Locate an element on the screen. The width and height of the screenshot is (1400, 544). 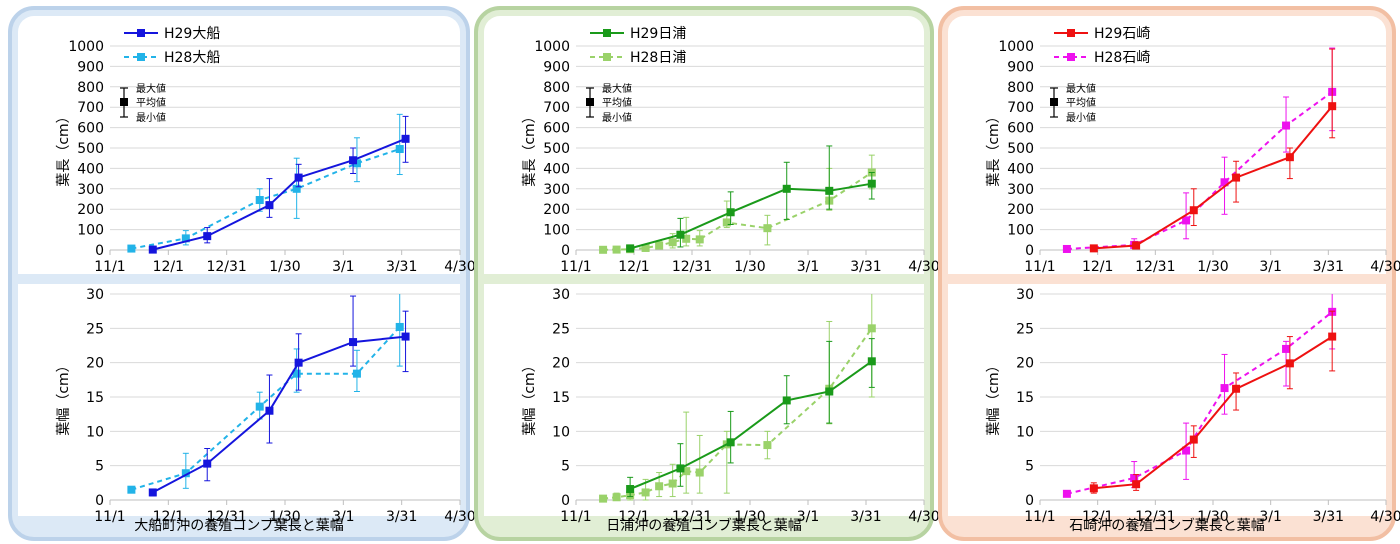
y-axis-label: 葉幅（cm） is located at coordinates (994, 396).